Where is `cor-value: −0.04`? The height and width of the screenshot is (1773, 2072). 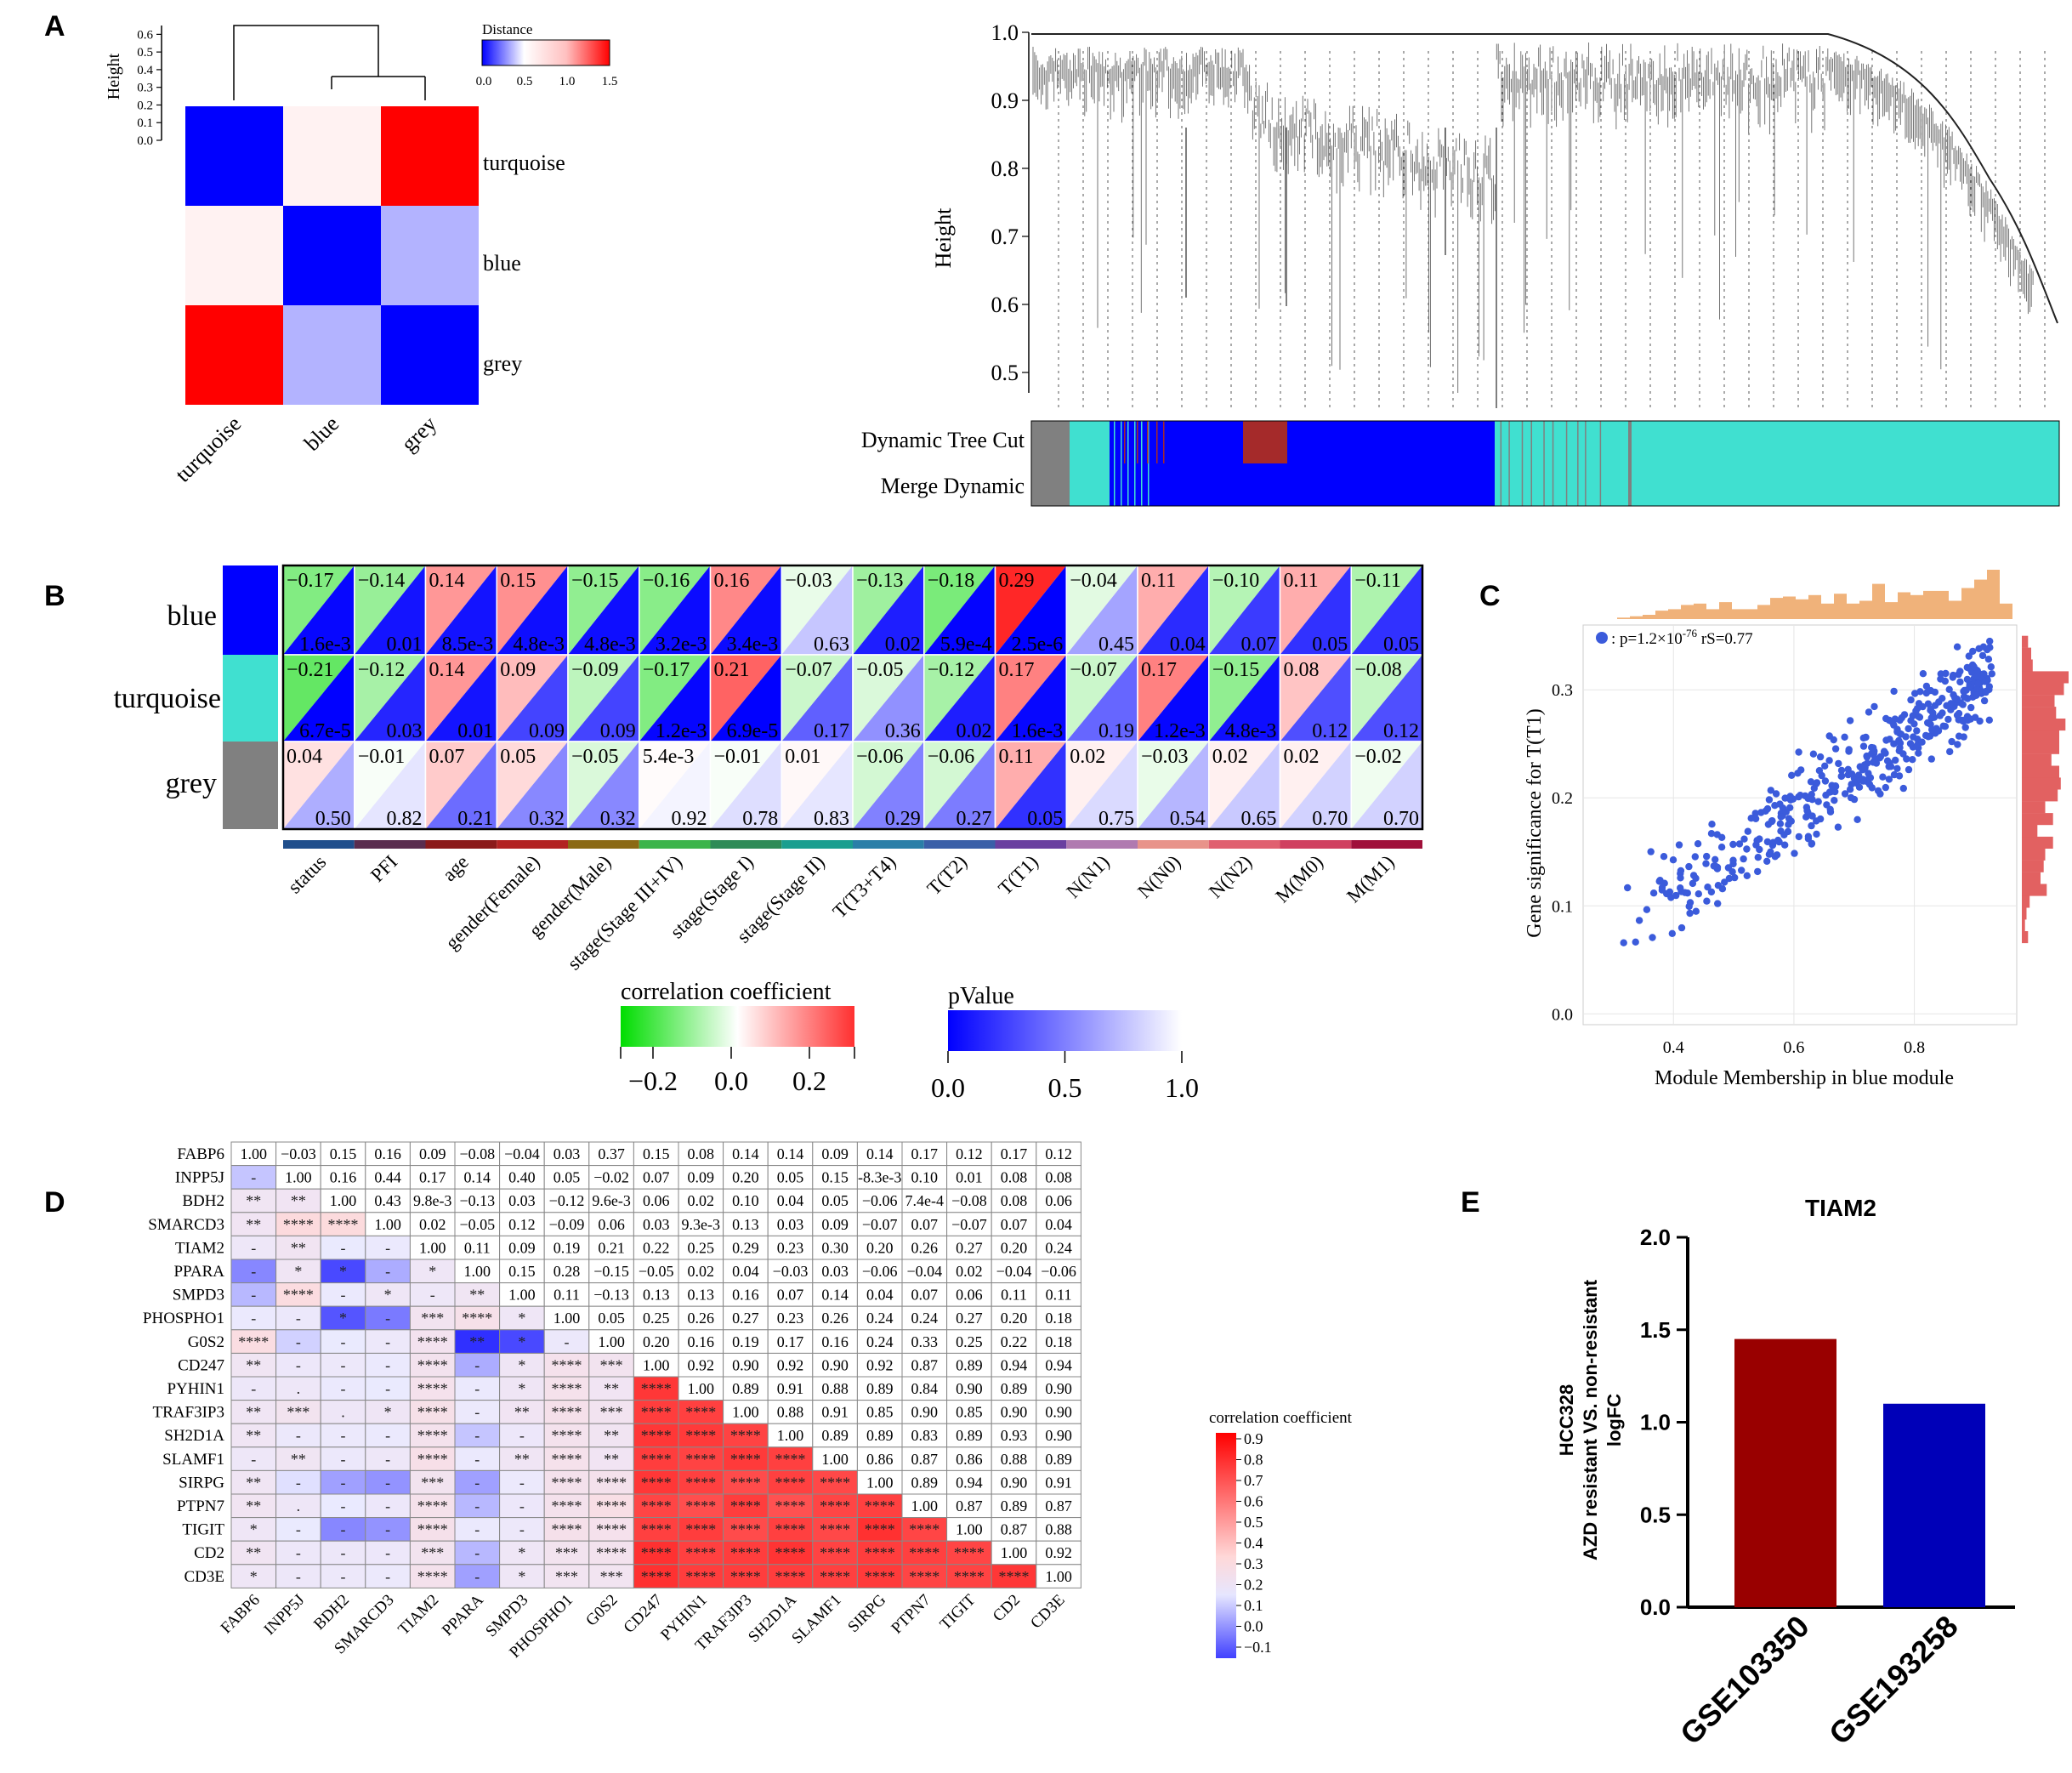 cor-value: −0.04 is located at coordinates (1094, 581).